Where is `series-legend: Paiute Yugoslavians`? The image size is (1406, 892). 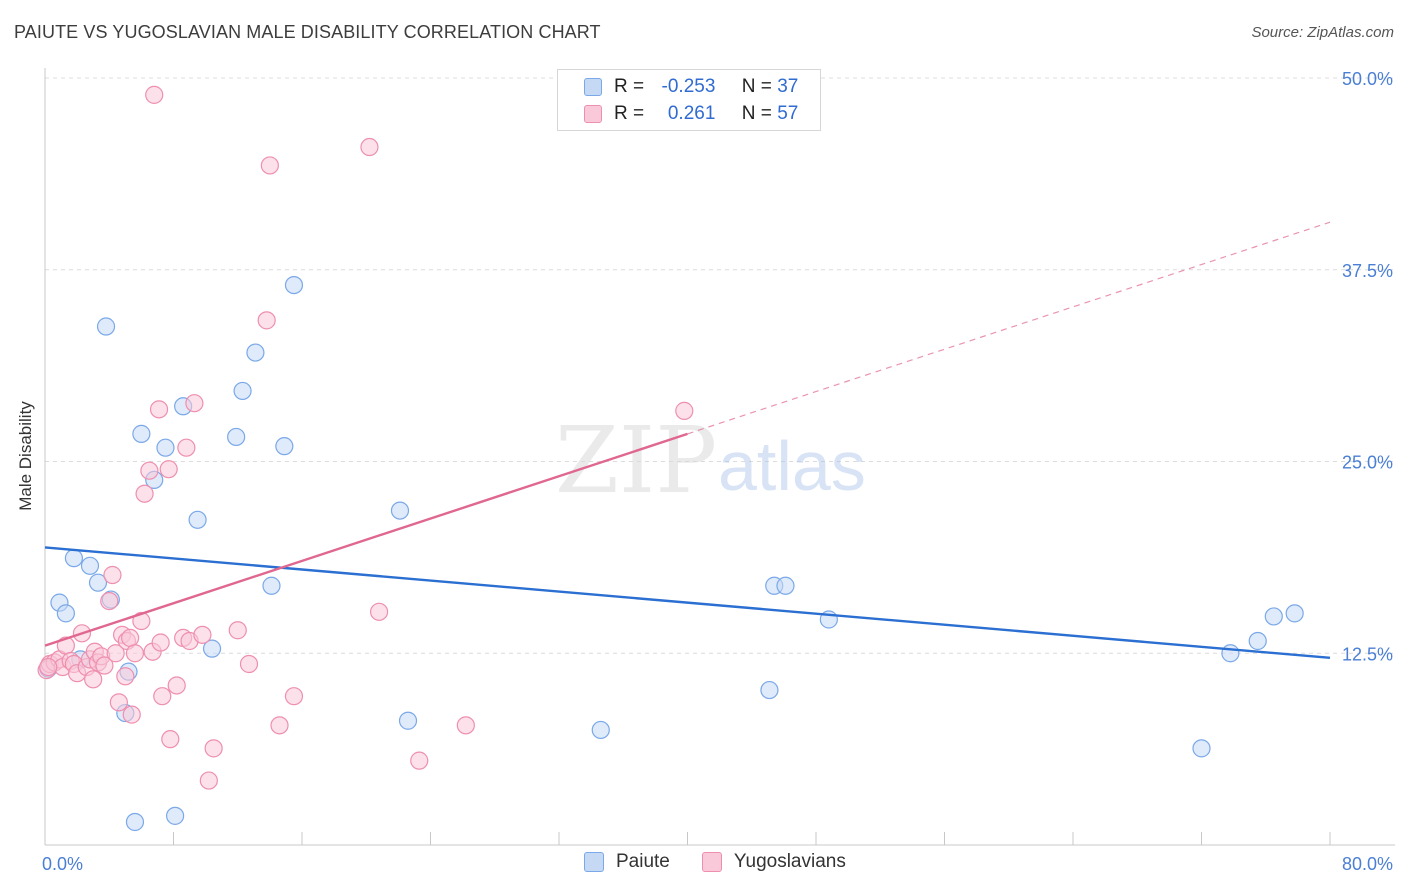
series-legend: Paiute Yugoslavians is located at coordinates (715, 862).